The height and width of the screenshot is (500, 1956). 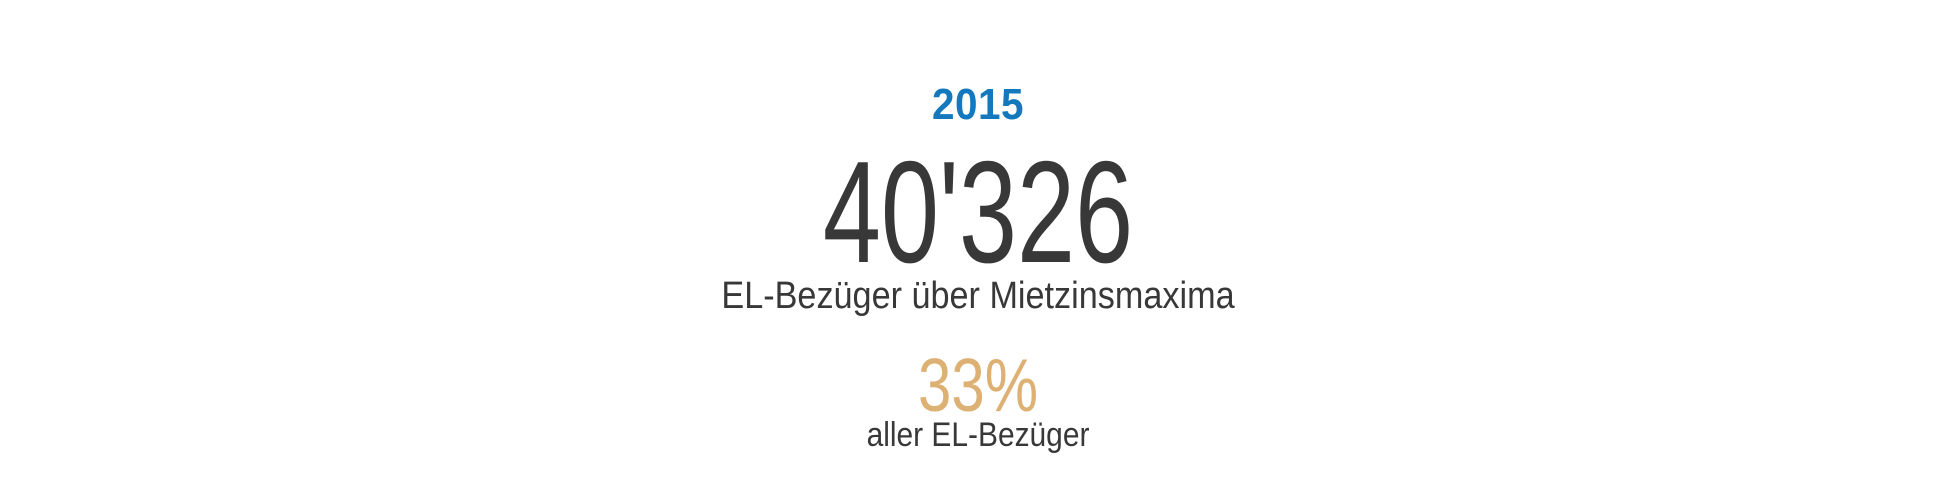 I want to click on primary-label: EL-Bezüger über Mietzinsmaxima, so click(x=978, y=296).